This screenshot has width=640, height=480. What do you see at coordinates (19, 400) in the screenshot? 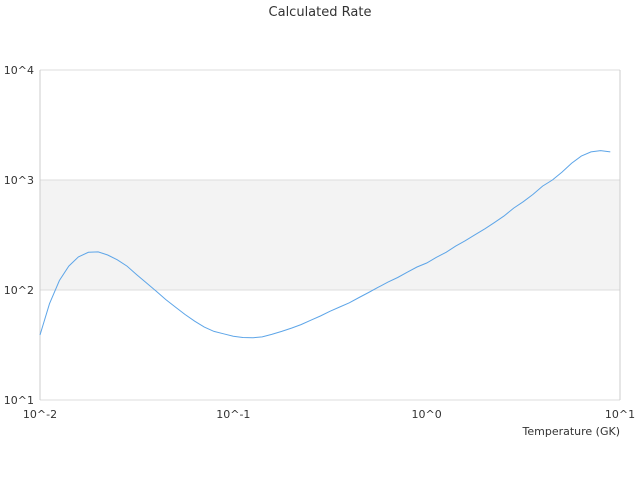
I see `y-tick-label: 10^1` at bounding box center [19, 400].